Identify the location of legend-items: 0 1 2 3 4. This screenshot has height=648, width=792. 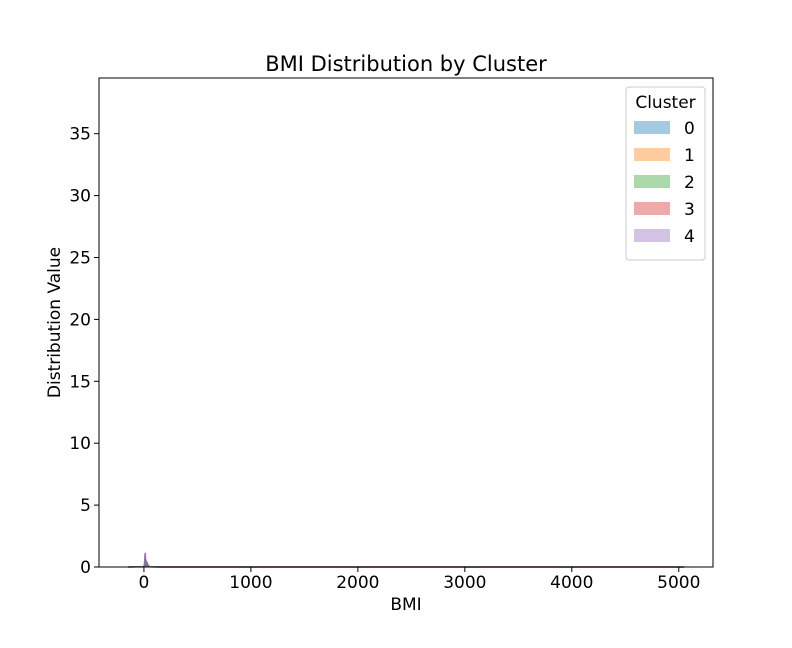
(664, 183).